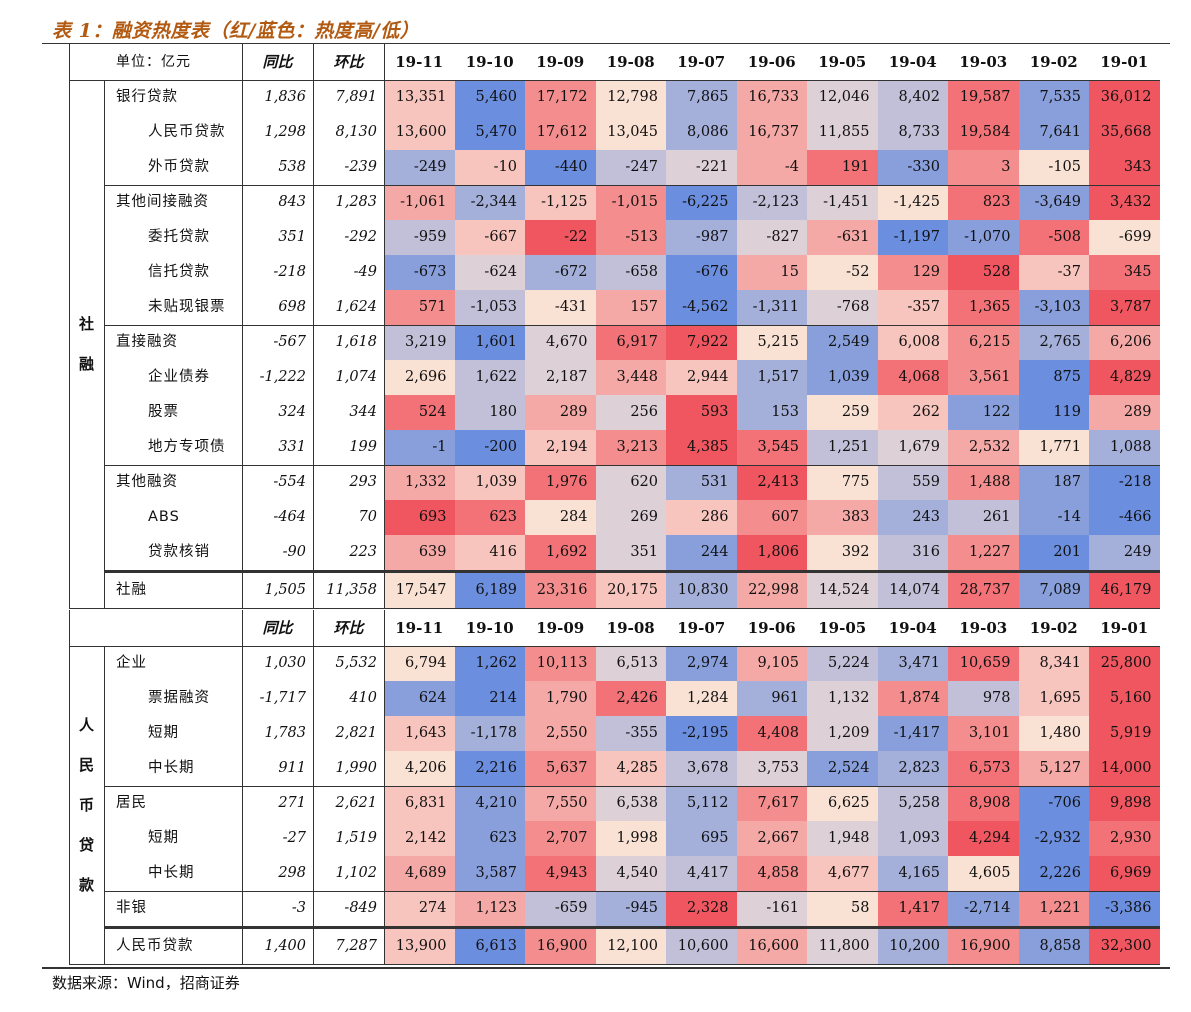 The height and width of the screenshot is (1012, 1191). Describe the element at coordinates (86, 324) in the screenshot. I see `group-label-glyph: 社` at that location.